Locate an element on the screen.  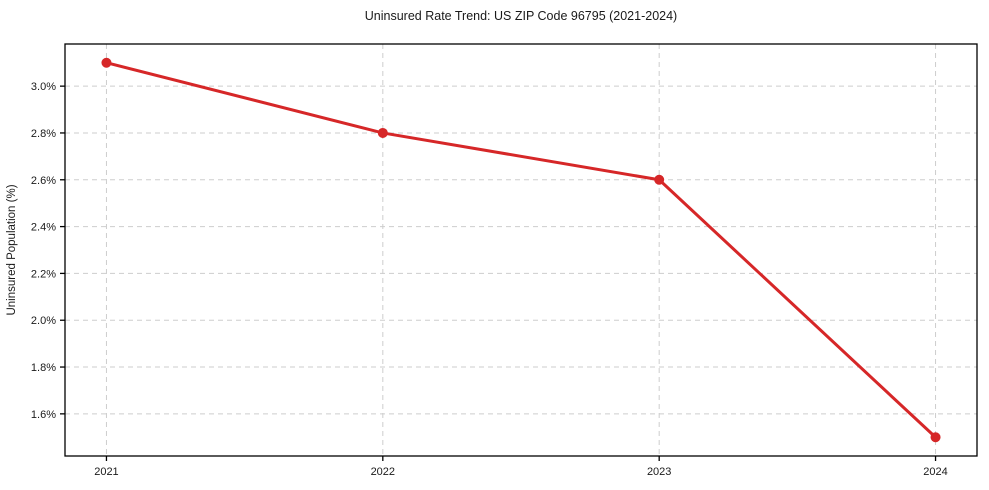
y-tick-label: 1.6% is located at coordinates (43, 415).